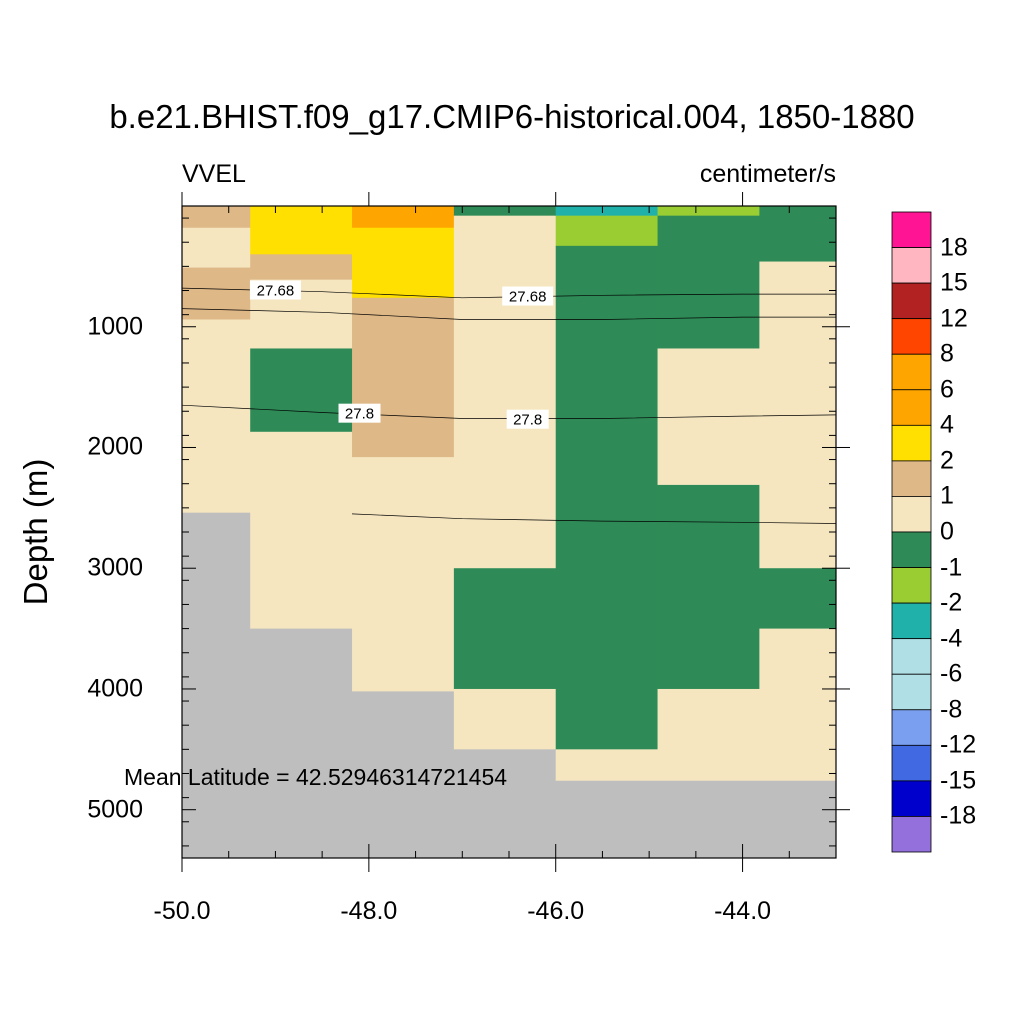 The height and width of the screenshot is (1024, 1024). Describe the element at coordinates (958, 780) in the screenshot. I see `colorbar-label: -15` at that location.